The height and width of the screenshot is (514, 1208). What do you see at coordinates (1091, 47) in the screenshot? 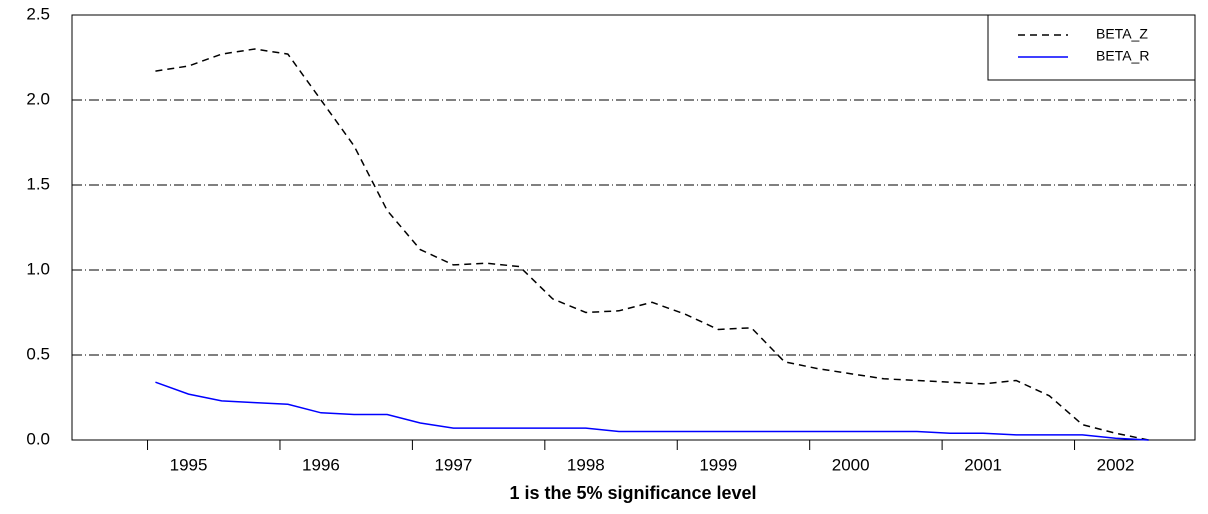
I see `legend-box` at bounding box center [1091, 47].